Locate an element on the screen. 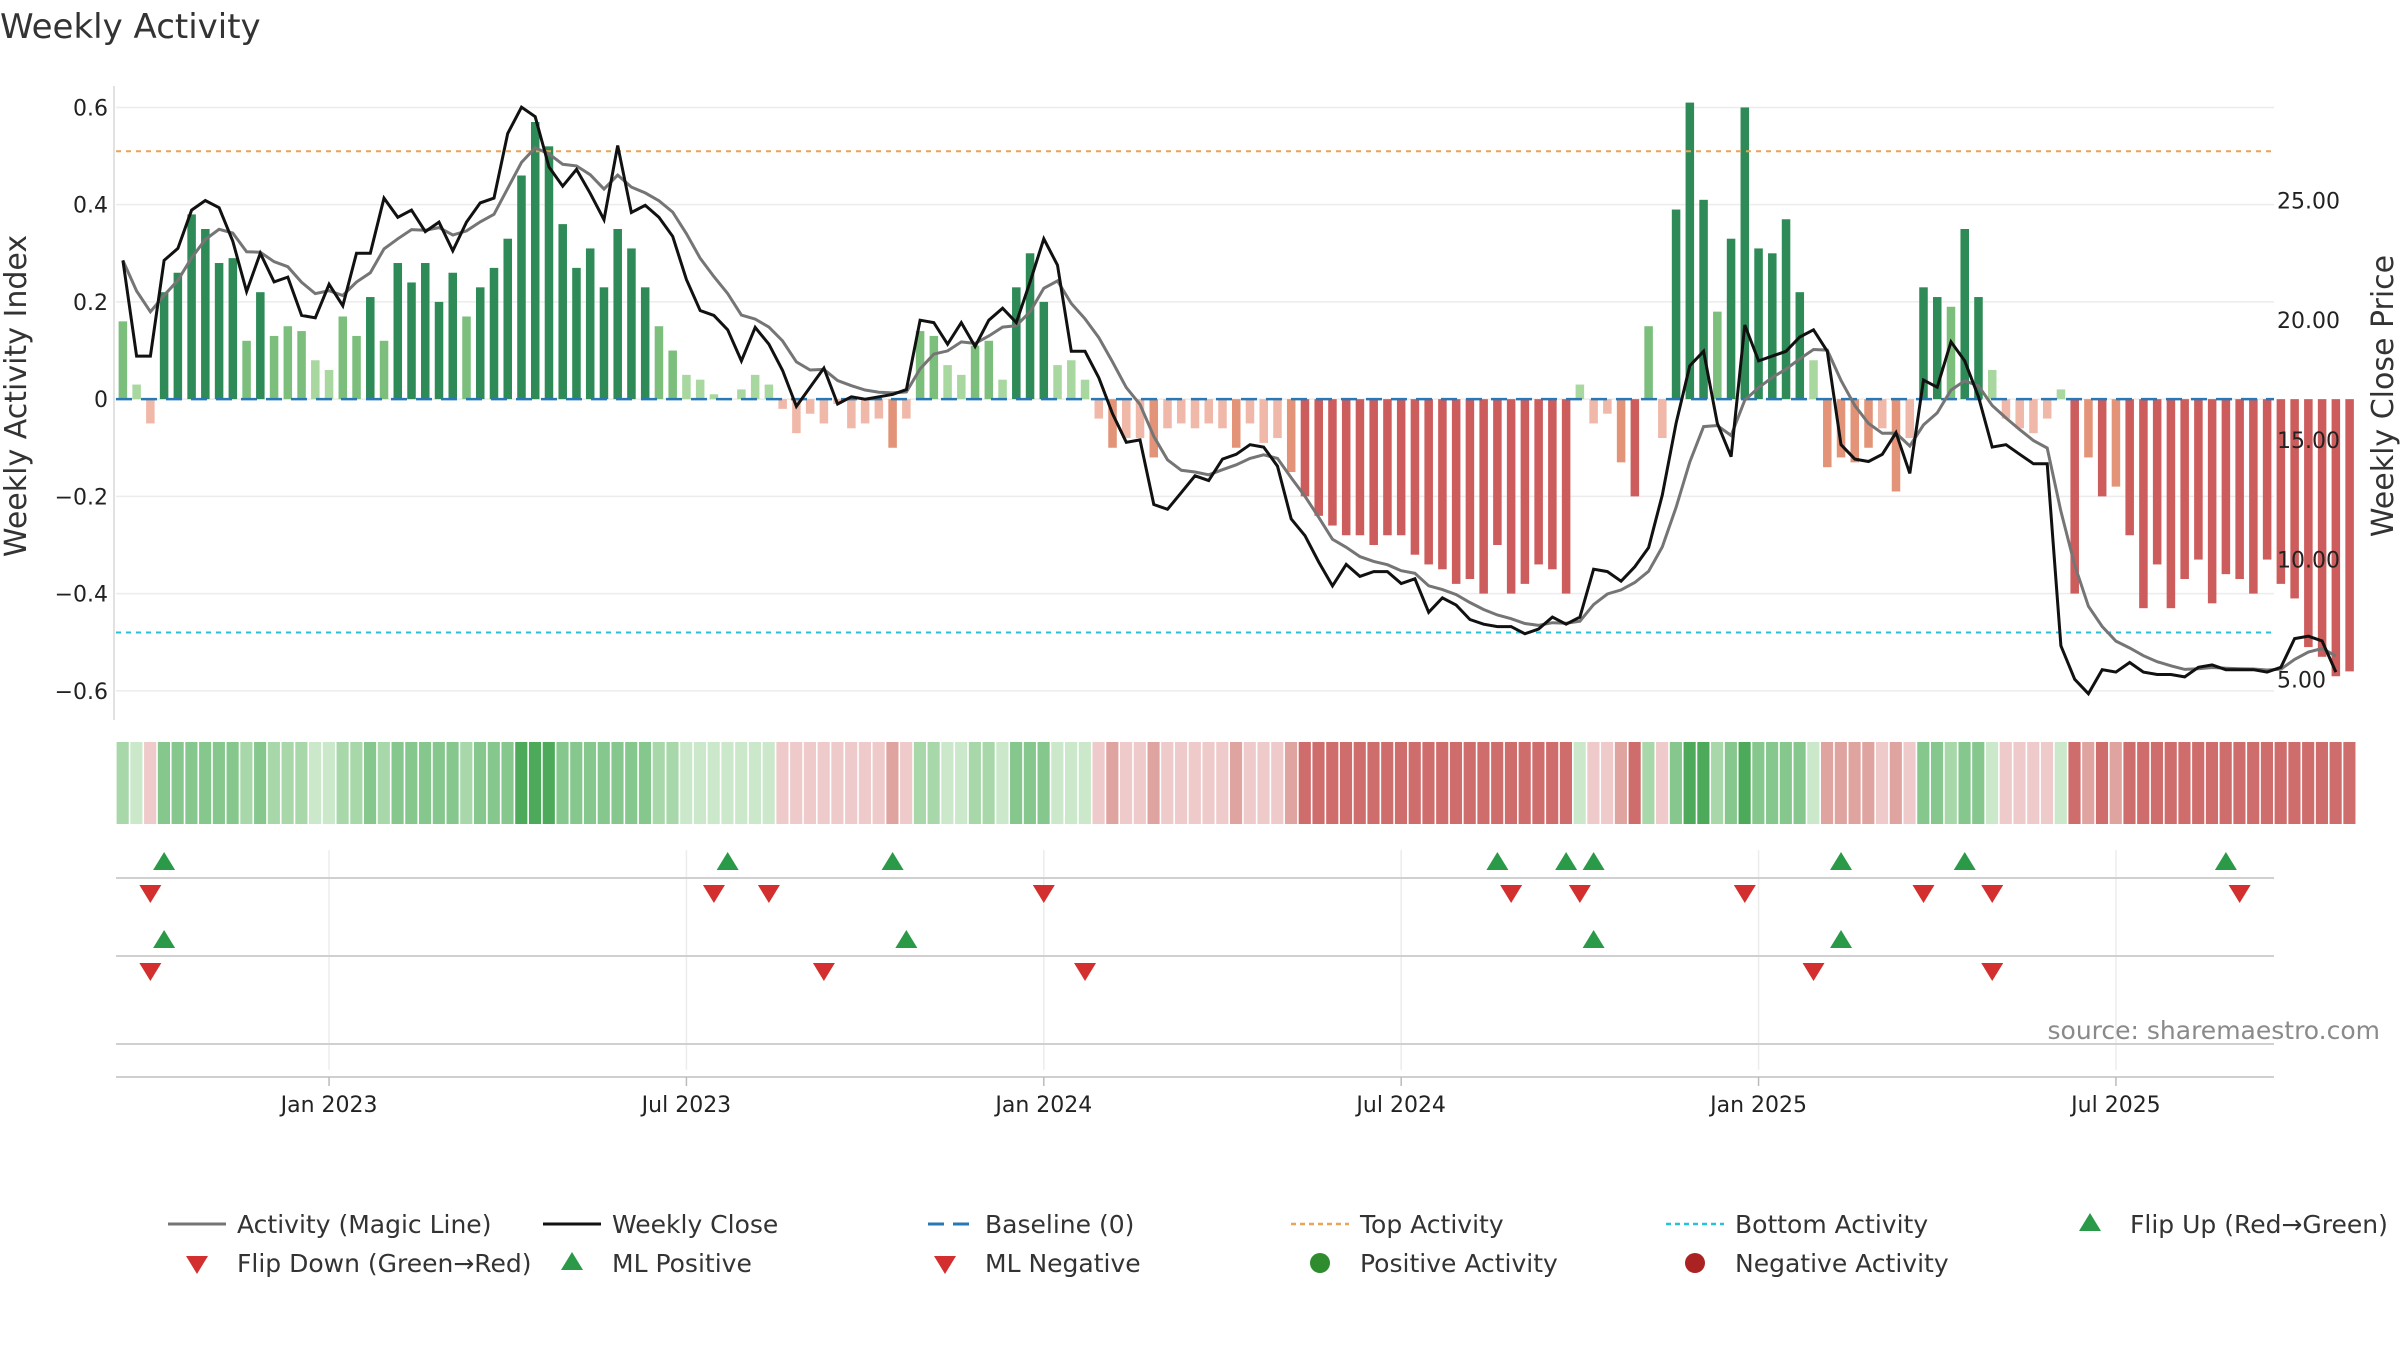 Image resolution: width=2400 pixels, height=1350 pixels. activity-heat-strip is located at coordinates (1236, 783).